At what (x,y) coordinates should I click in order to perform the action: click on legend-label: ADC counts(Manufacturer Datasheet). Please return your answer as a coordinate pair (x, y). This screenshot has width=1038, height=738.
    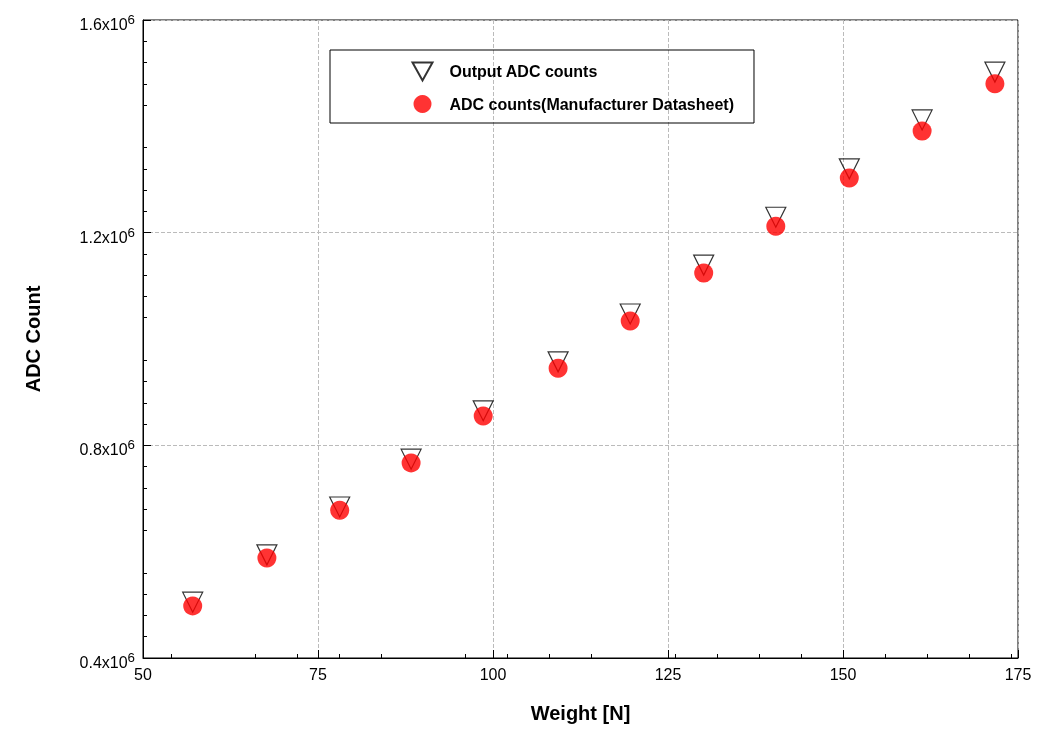
    Looking at the image, I should click on (591, 104).